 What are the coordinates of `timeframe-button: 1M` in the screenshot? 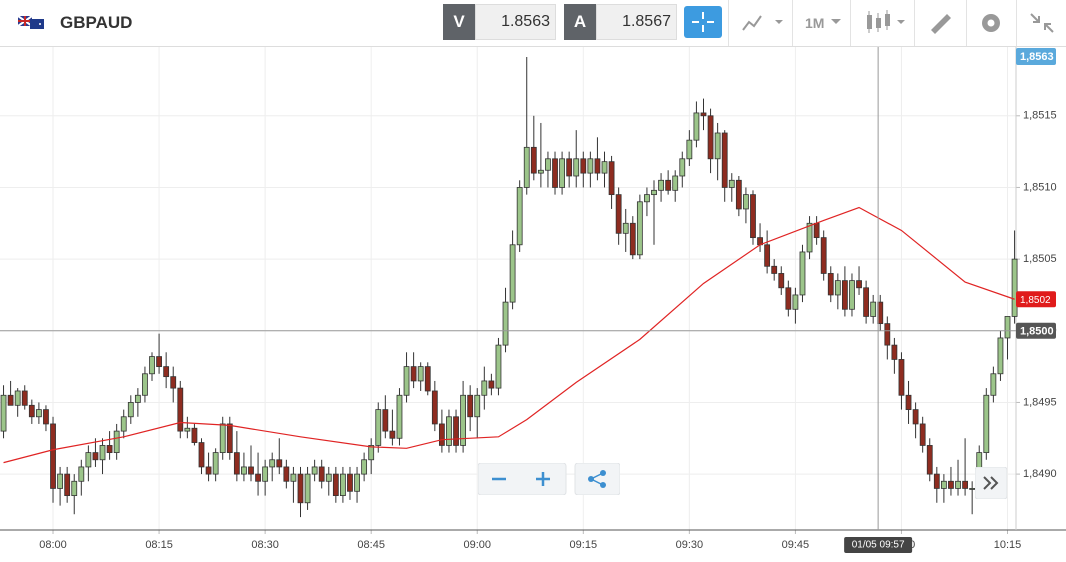 It's located at (821, 23).